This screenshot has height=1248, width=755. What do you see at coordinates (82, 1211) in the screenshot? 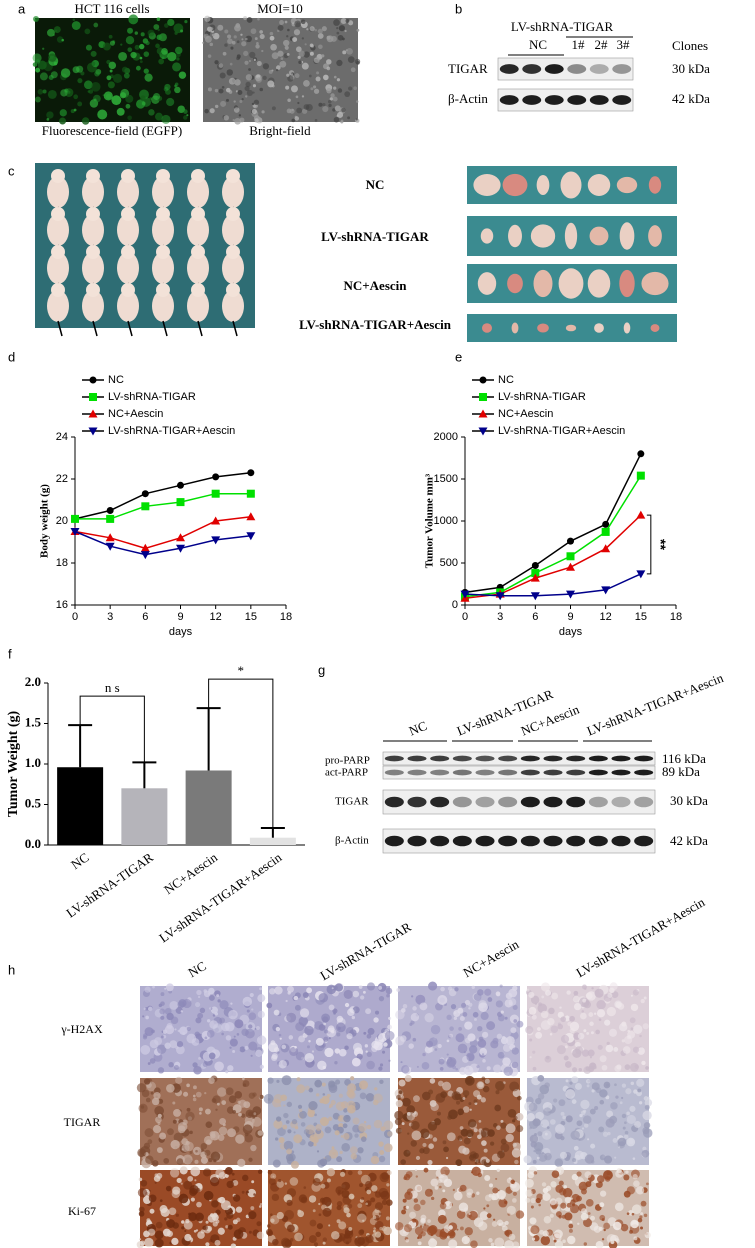
I see `row-label: Ki-67` at bounding box center [82, 1211].